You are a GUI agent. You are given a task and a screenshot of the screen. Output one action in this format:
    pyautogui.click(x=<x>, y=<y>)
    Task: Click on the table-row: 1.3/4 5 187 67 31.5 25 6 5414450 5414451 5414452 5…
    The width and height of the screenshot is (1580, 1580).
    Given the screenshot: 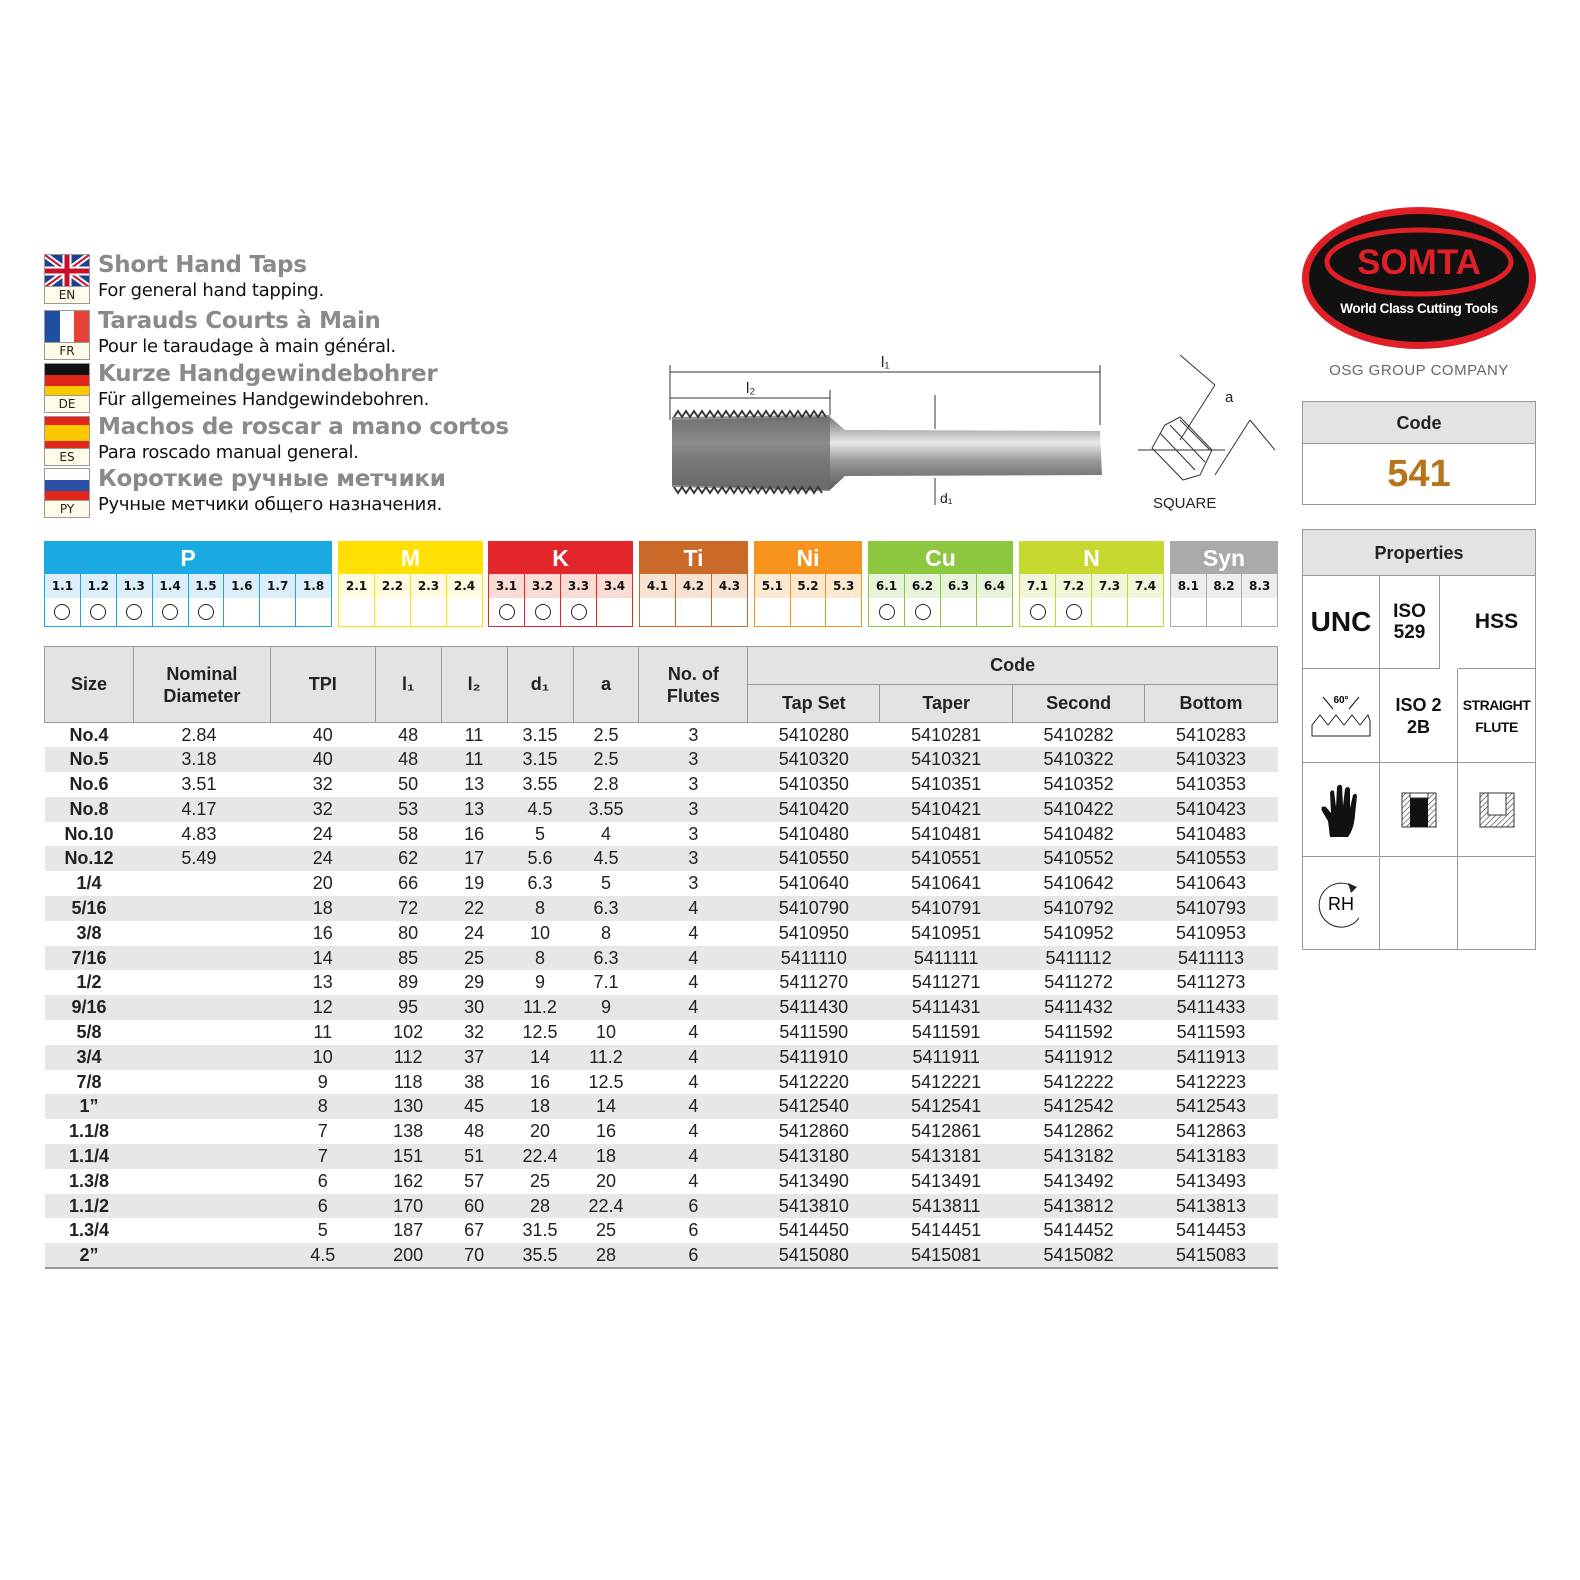 What is the action you would take?
    pyautogui.click(x=661, y=1230)
    